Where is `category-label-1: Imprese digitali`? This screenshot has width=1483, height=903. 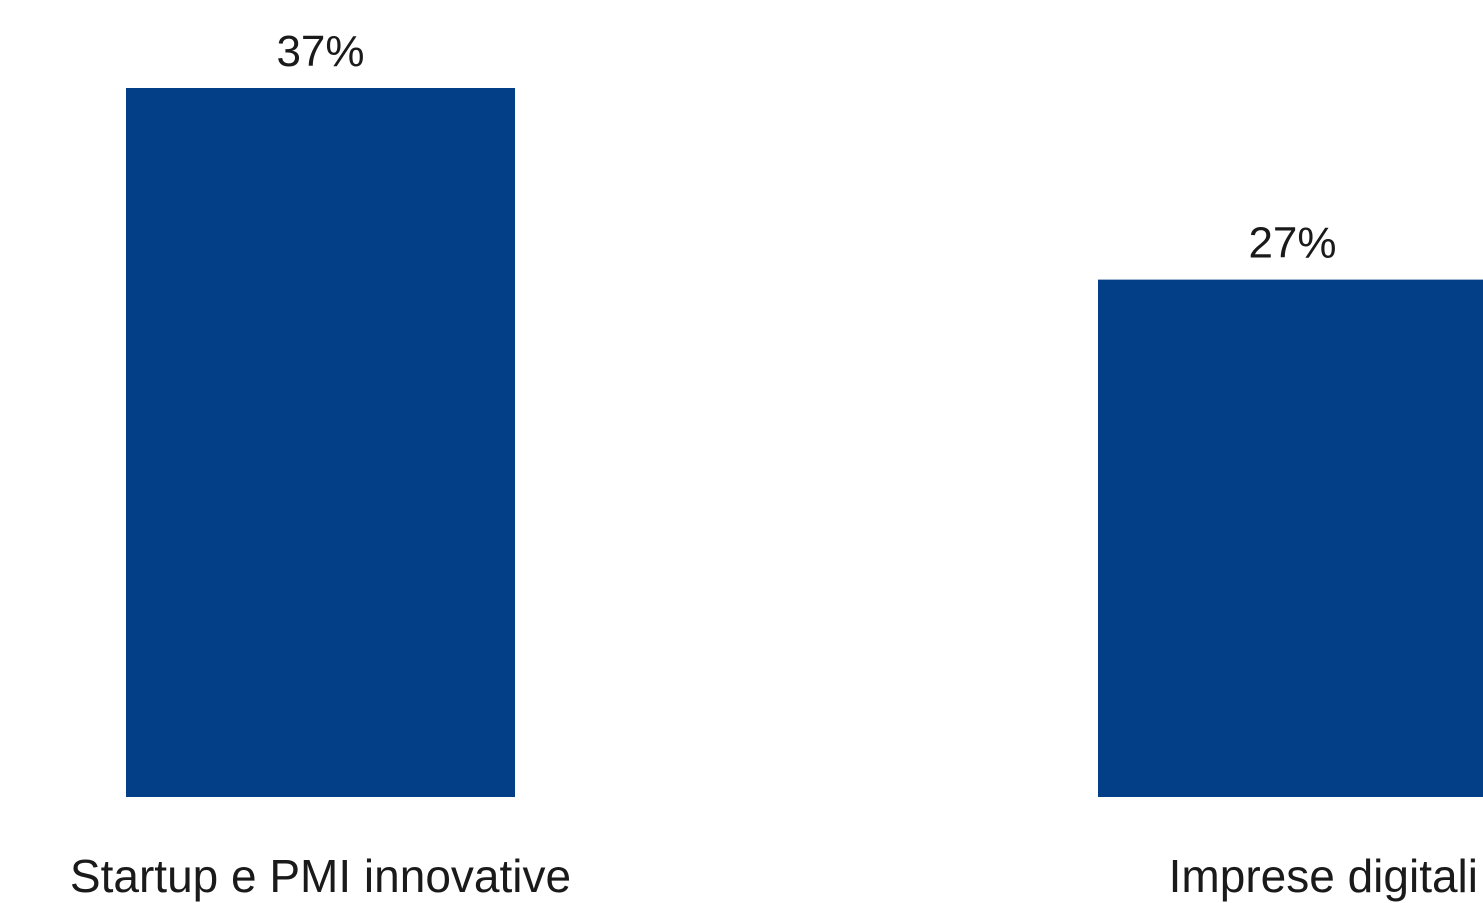 category-label-1: Imprese digitali is located at coordinates (1323, 876).